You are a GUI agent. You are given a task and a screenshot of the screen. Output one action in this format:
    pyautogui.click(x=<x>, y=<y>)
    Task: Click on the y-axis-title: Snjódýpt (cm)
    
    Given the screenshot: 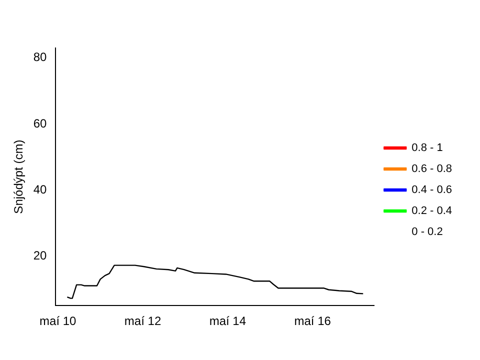 What is the action you would take?
    pyautogui.click(x=19, y=177)
    